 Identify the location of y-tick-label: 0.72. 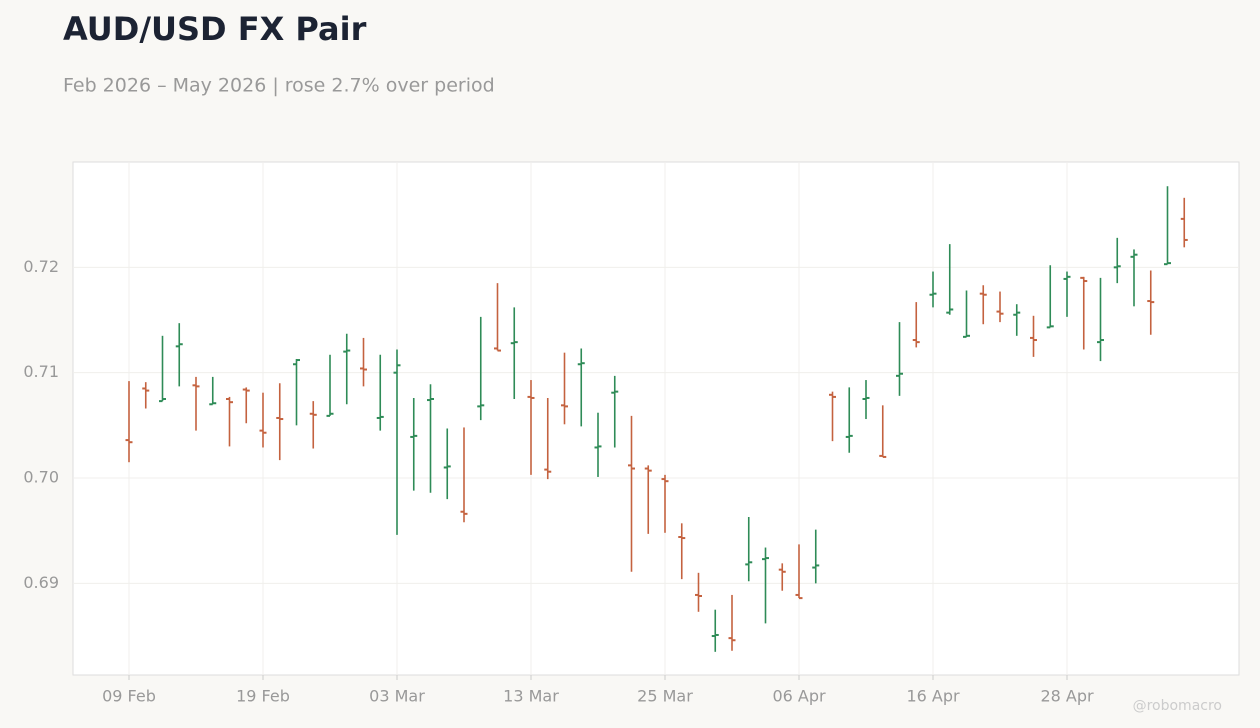
(41, 266).